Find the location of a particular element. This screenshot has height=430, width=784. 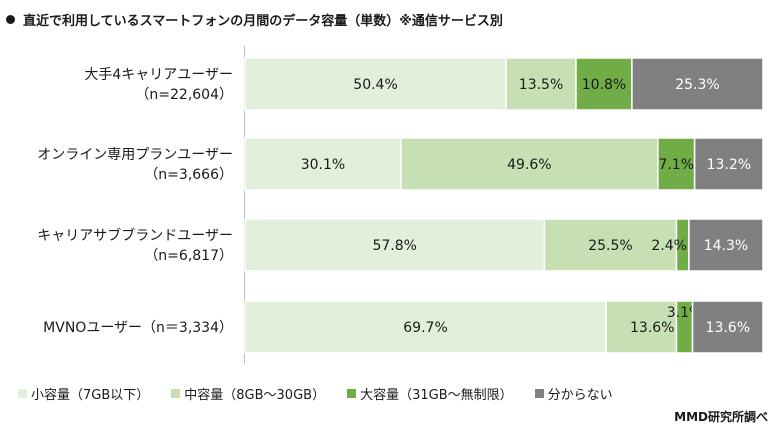

data-label: 49.6% is located at coordinates (529, 165).